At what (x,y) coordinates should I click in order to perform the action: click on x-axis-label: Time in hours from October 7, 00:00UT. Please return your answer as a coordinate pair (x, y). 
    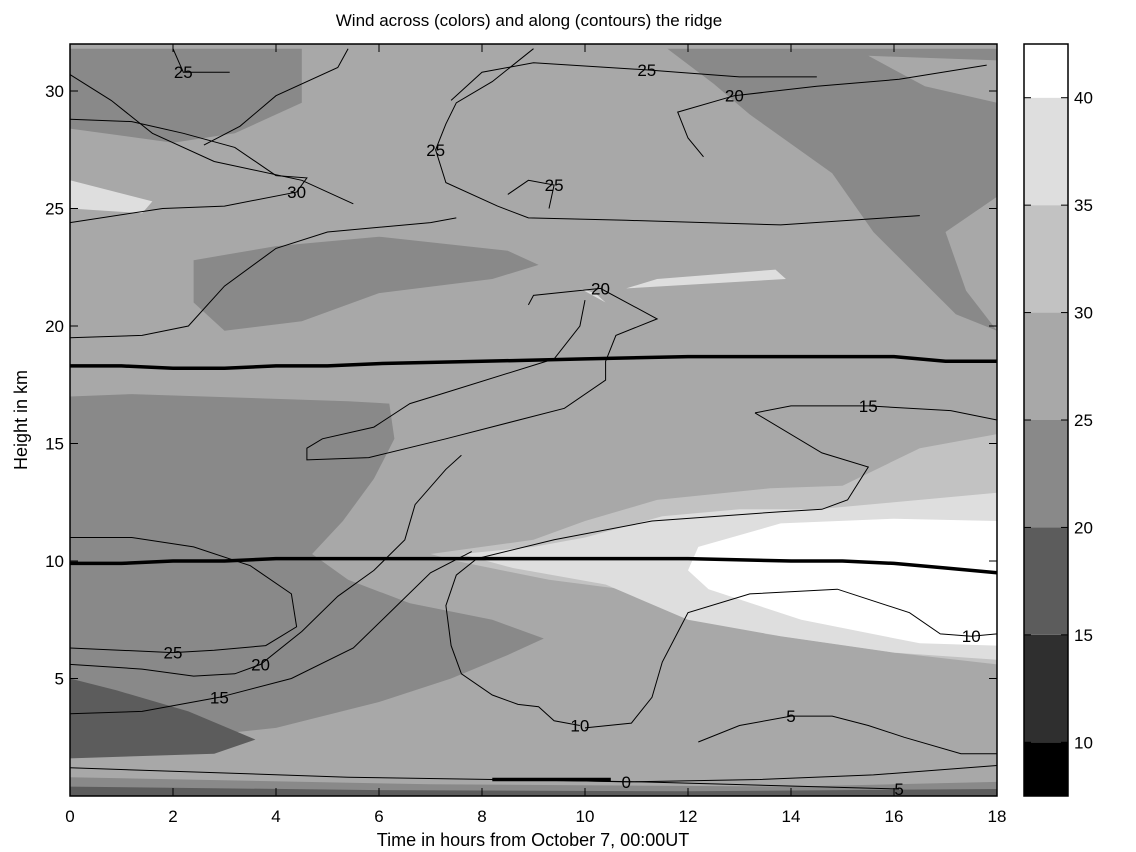
    Looking at the image, I should click on (533, 840).